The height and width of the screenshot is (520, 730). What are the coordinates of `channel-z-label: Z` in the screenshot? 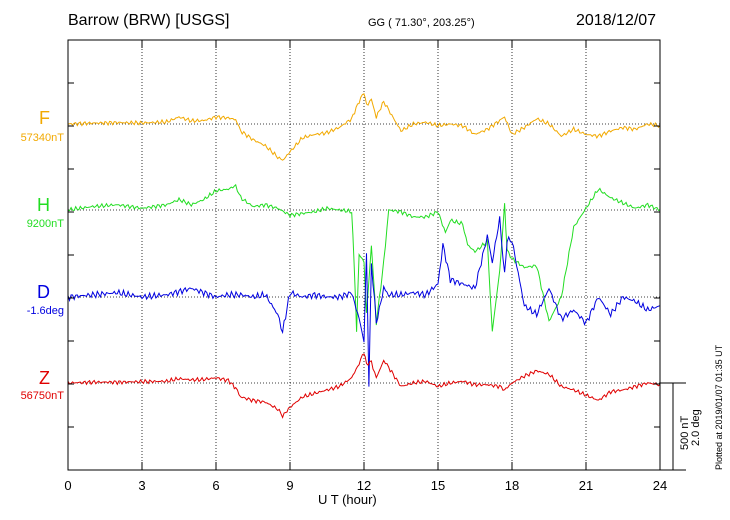 It's located at (44, 378).